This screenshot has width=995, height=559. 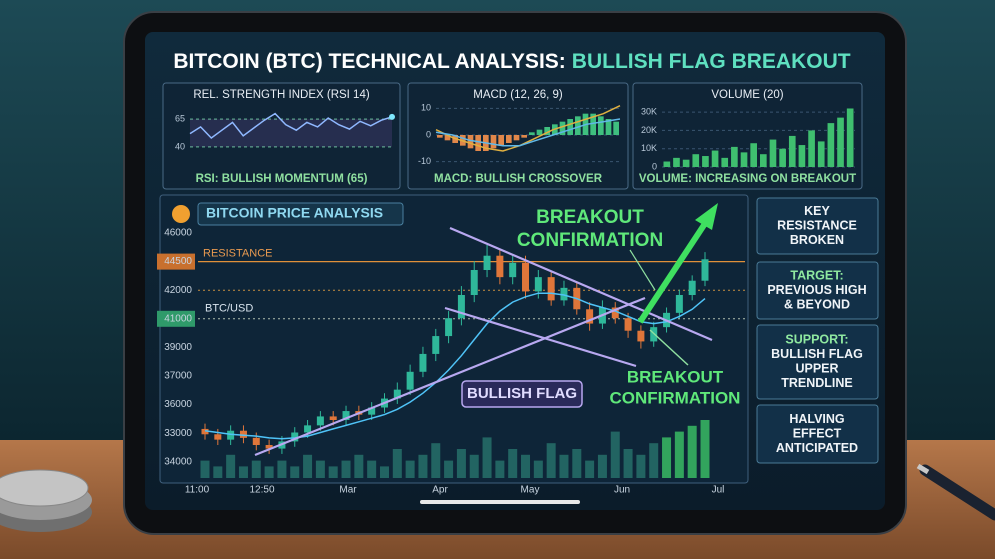 I want to click on x-axis-label: Apr, so click(x=440, y=490).